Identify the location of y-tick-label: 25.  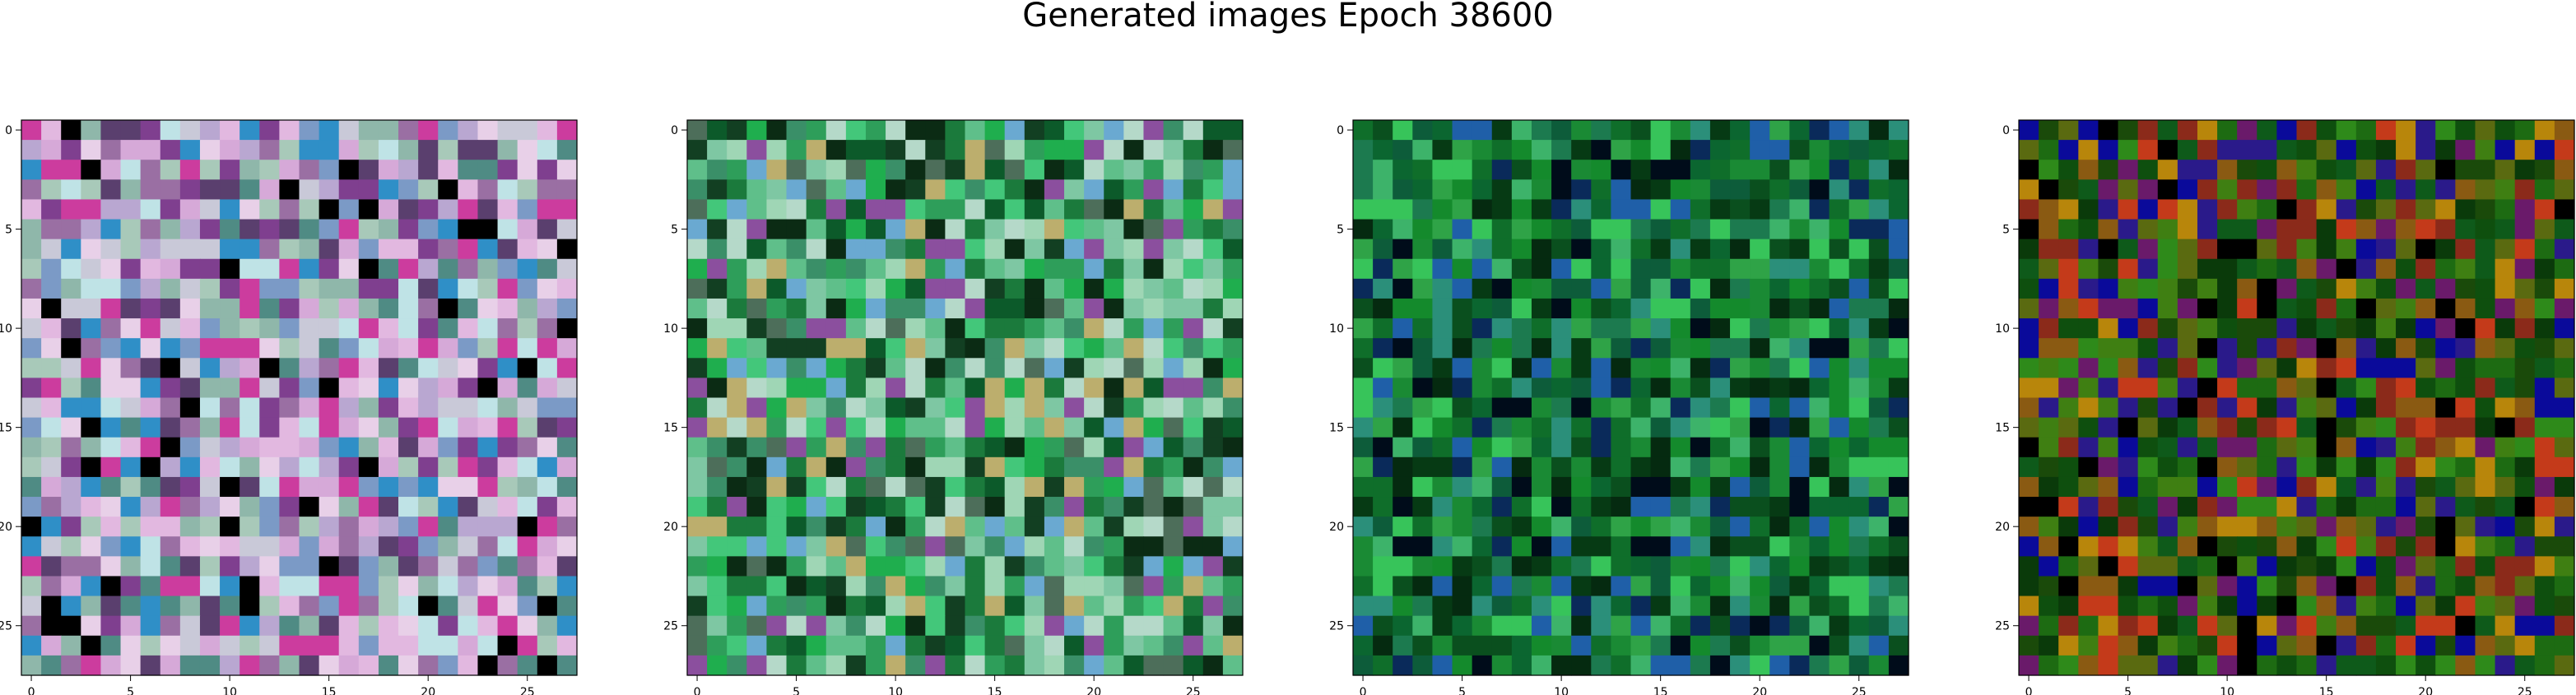
(670, 626).